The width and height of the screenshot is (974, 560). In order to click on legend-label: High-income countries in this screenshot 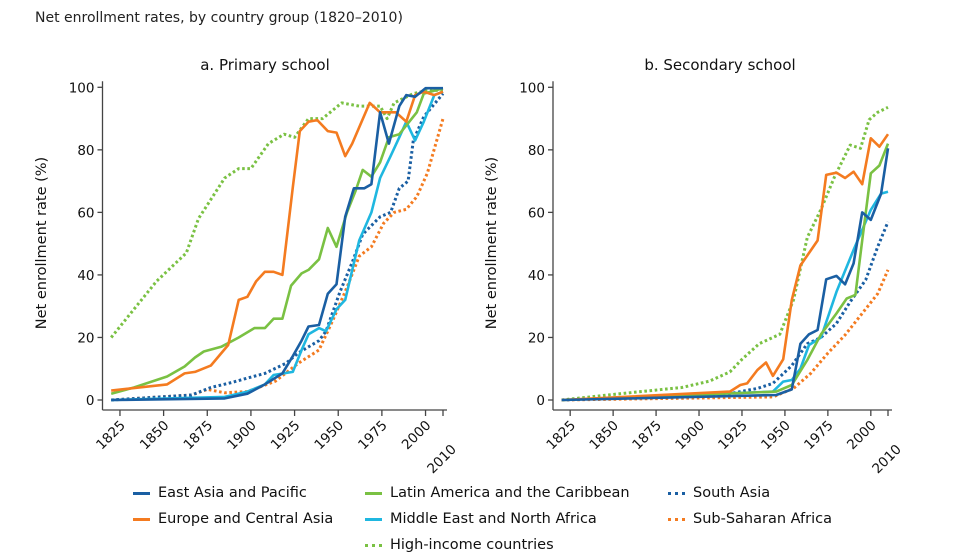, I will do `click(472, 545)`.